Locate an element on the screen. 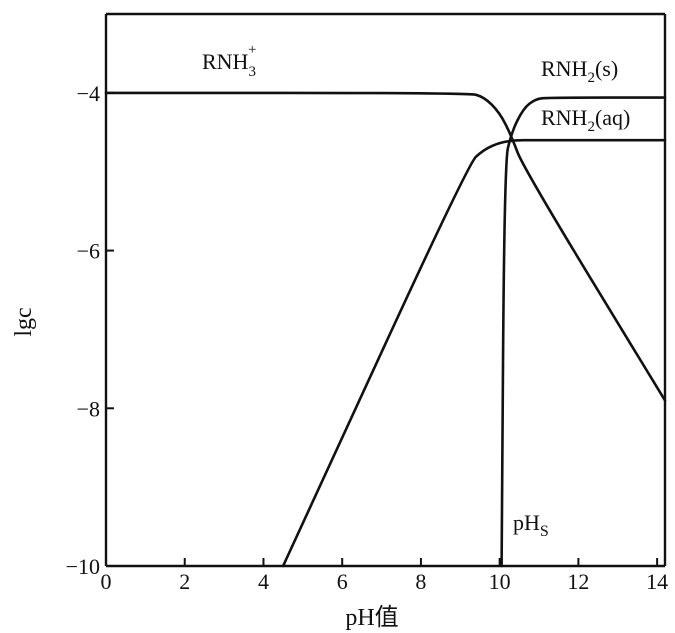 The height and width of the screenshot is (633, 675). y-tick-label: −8 is located at coordinates (88, 408).